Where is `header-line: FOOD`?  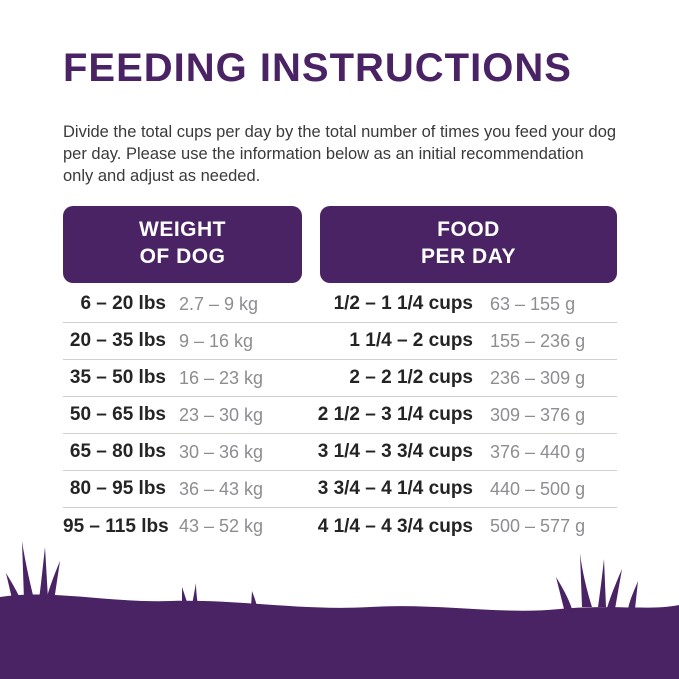
header-line: FOOD is located at coordinates (468, 230).